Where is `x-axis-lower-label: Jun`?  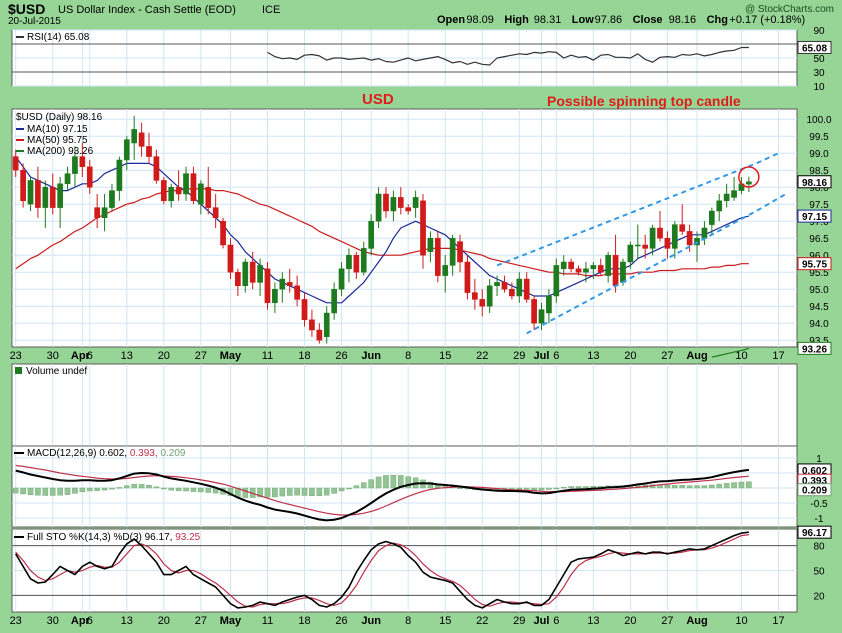 x-axis-lower-label: Jun is located at coordinates (371, 621).